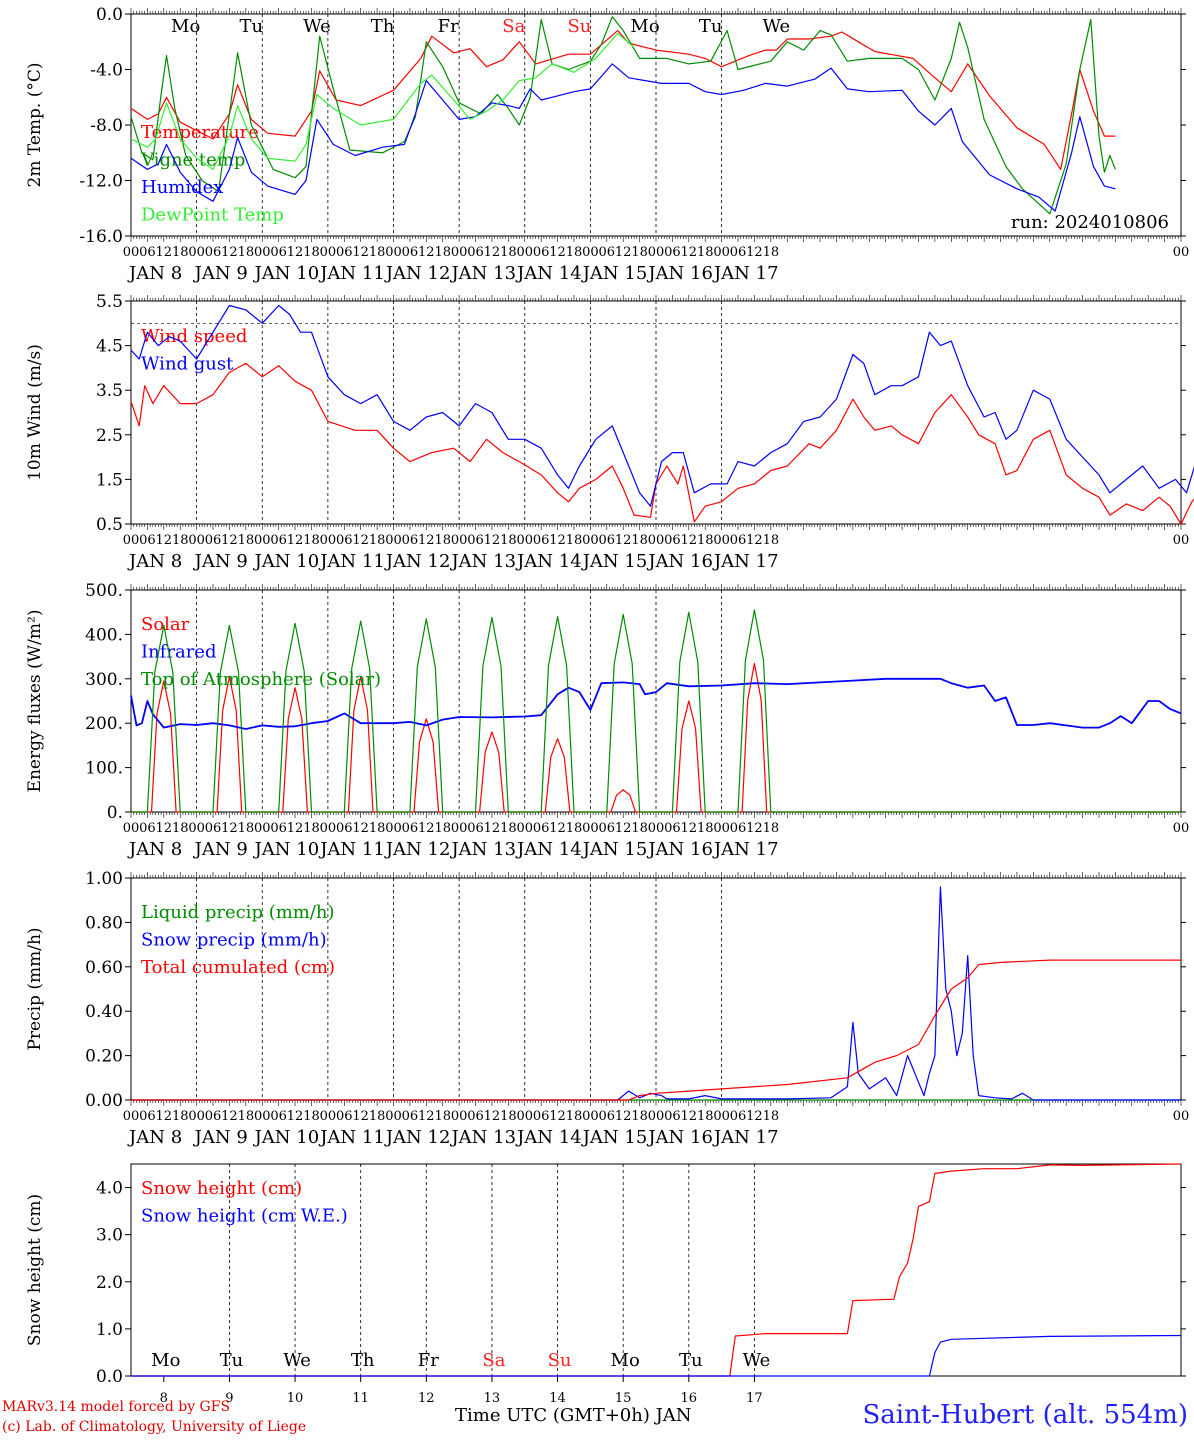 Image resolution: width=1194 pixels, height=1440 pixels. Describe the element at coordinates (104, 680) in the screenshot. I see `y-tick-label: 300.` at that location.